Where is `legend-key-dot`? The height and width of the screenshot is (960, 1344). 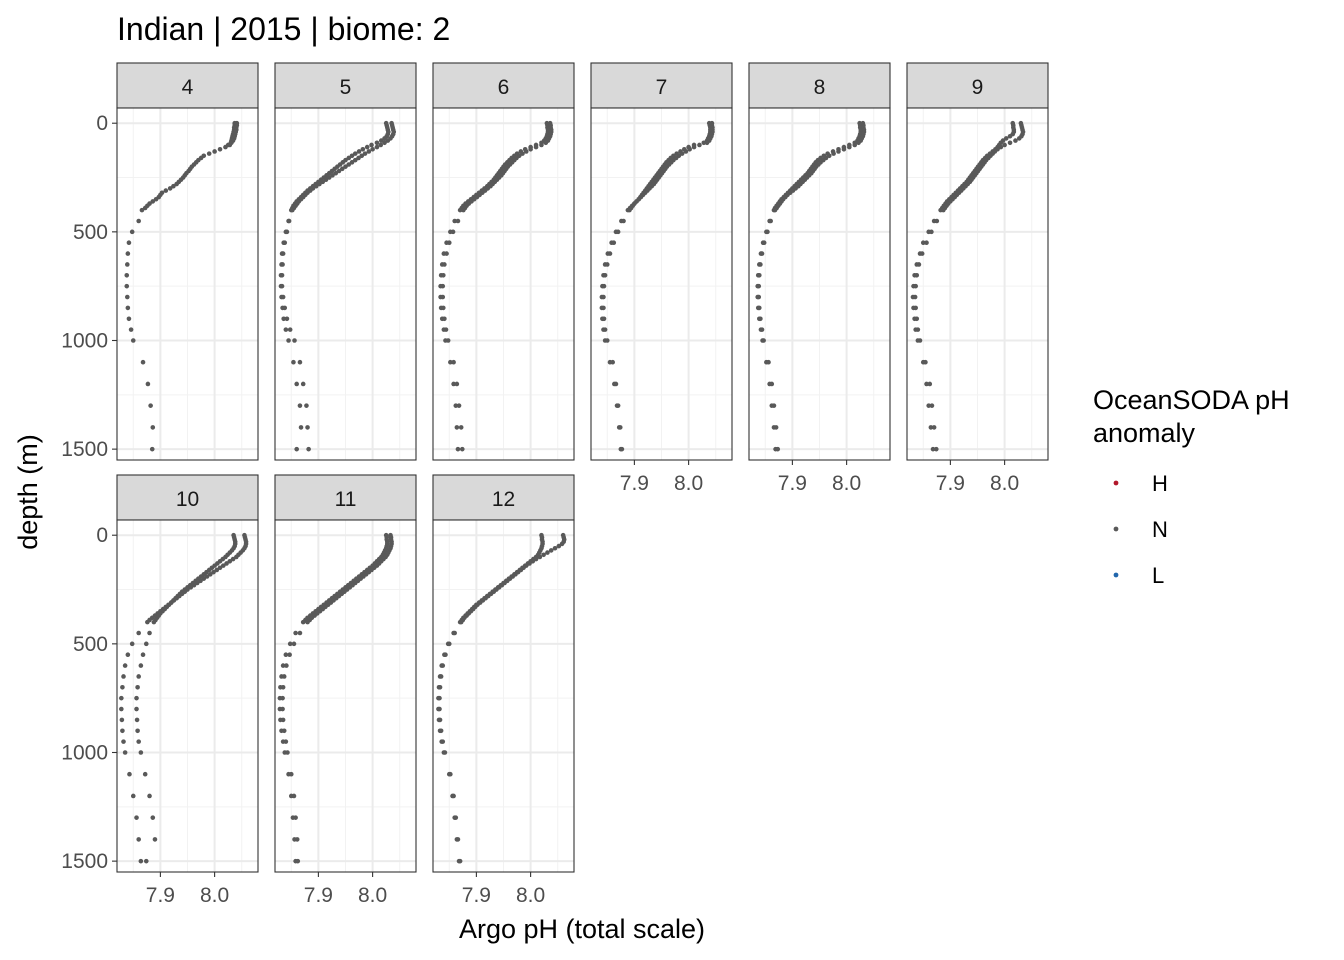 legend-key-dot is located at coordinates (1116, 529).